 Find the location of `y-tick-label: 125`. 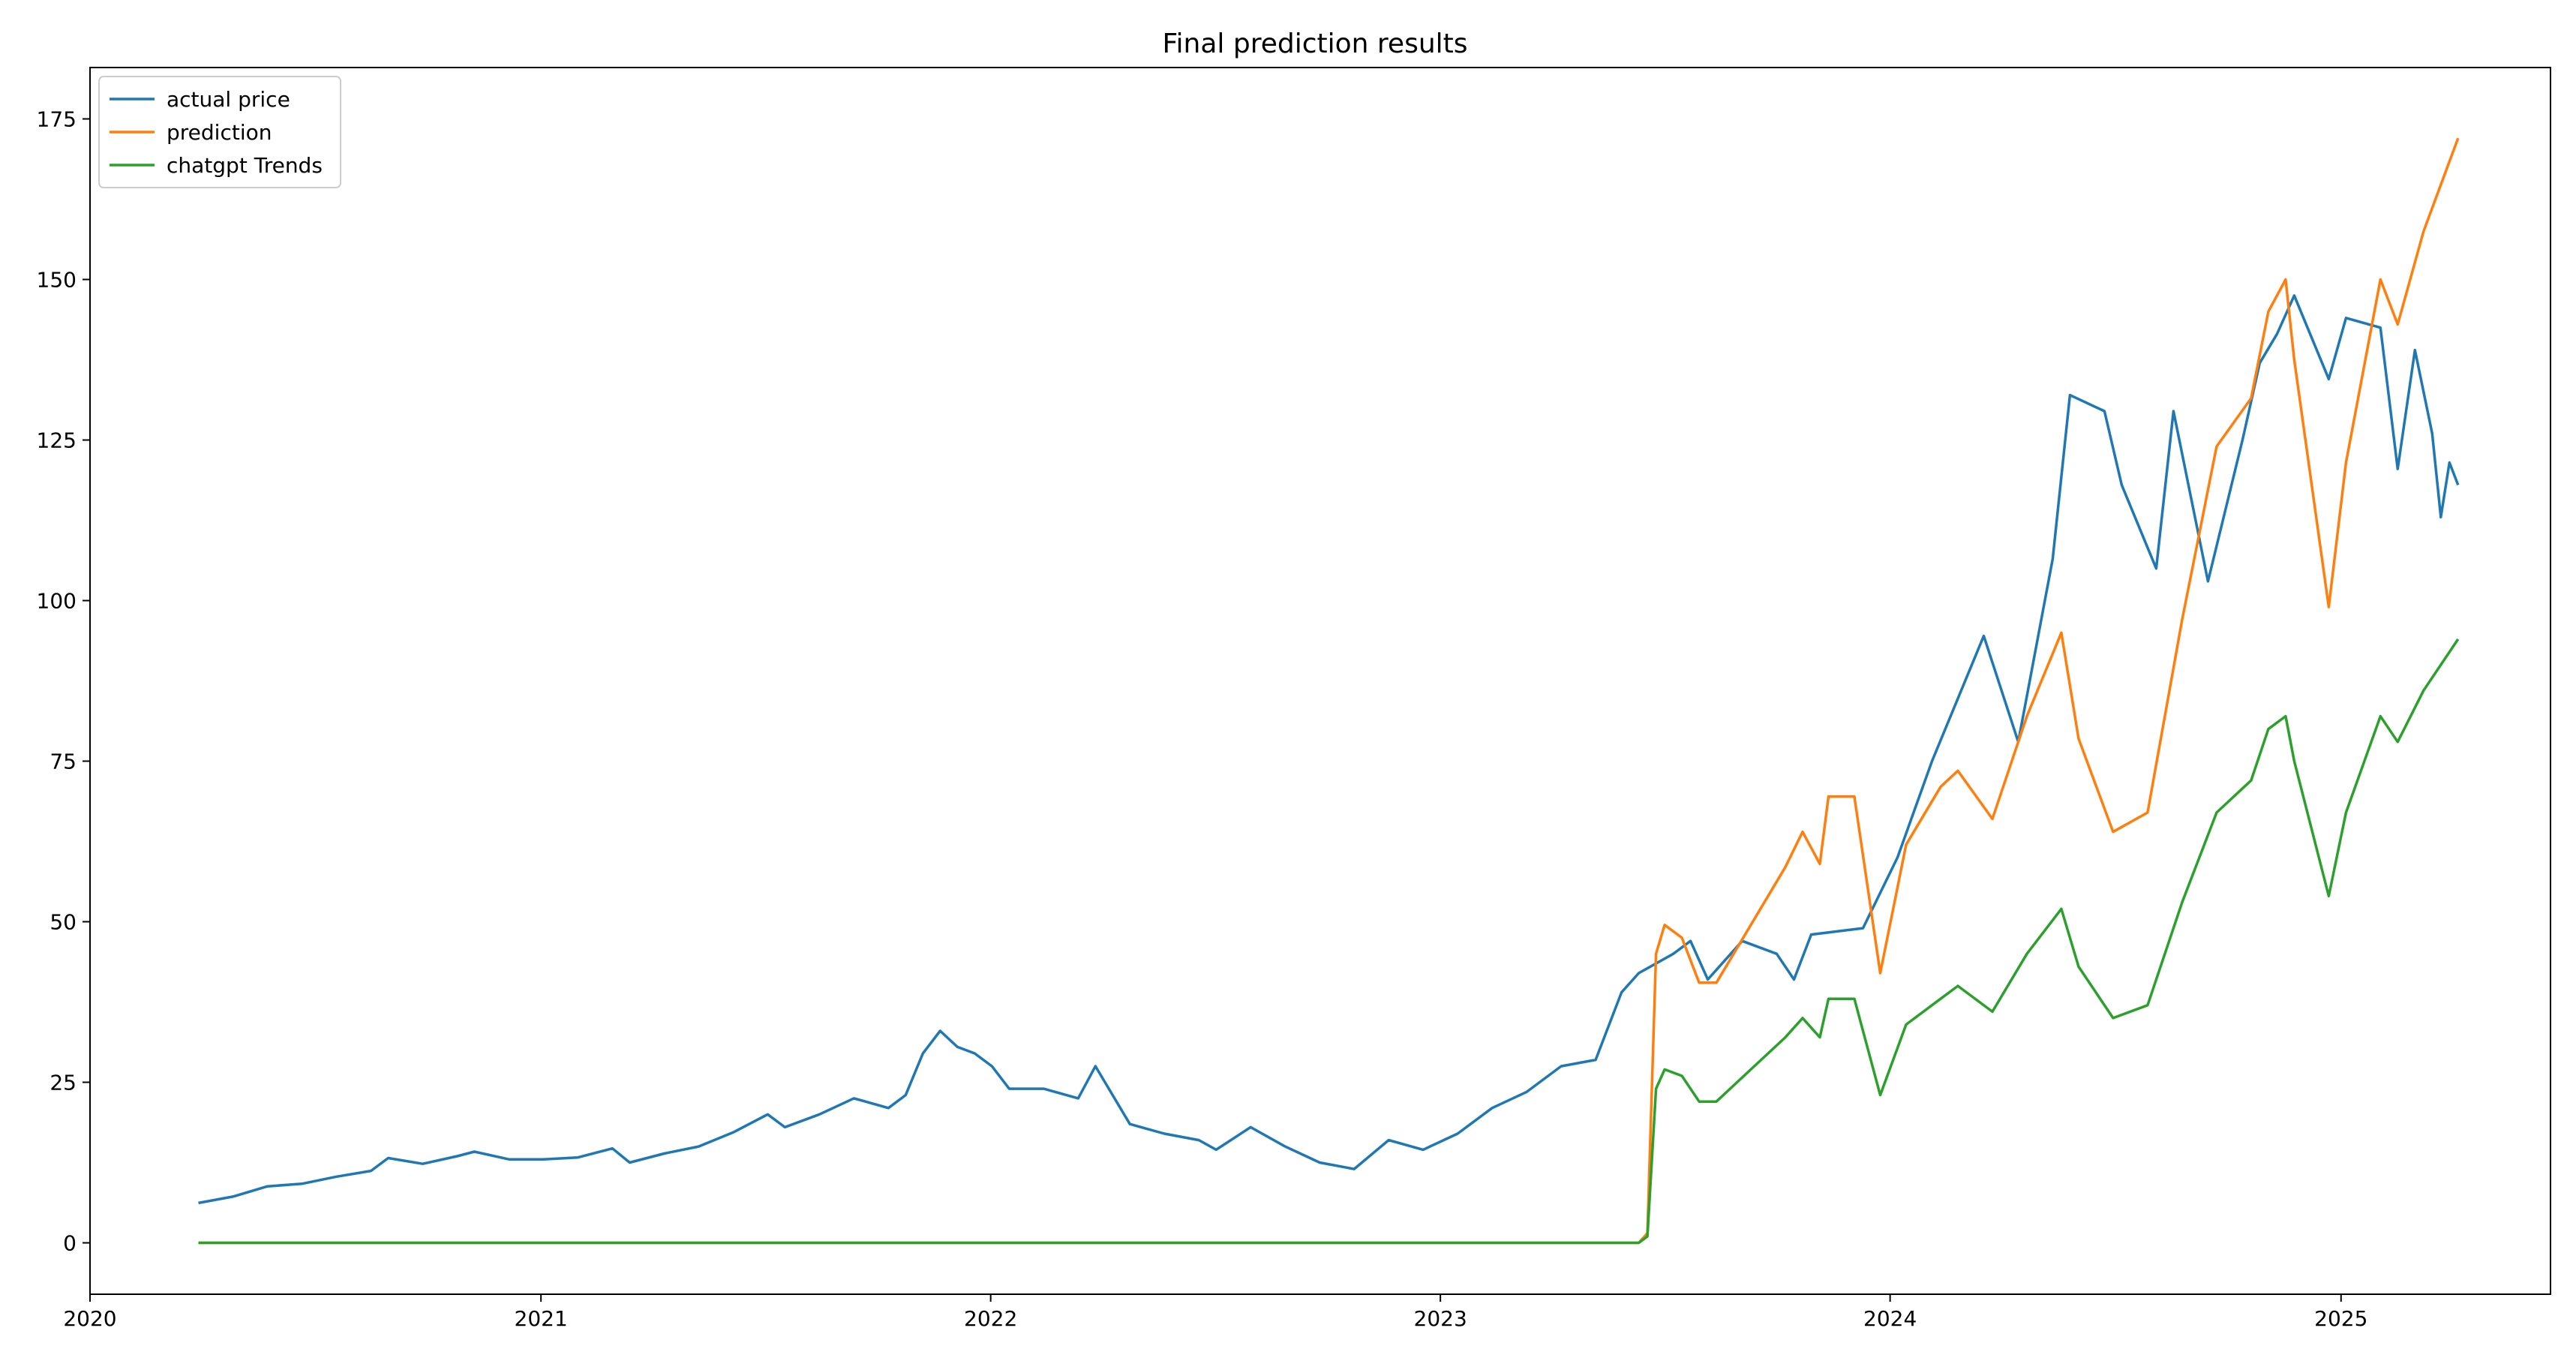

y-tick-label: 125 is located at coordinates (57, 440).